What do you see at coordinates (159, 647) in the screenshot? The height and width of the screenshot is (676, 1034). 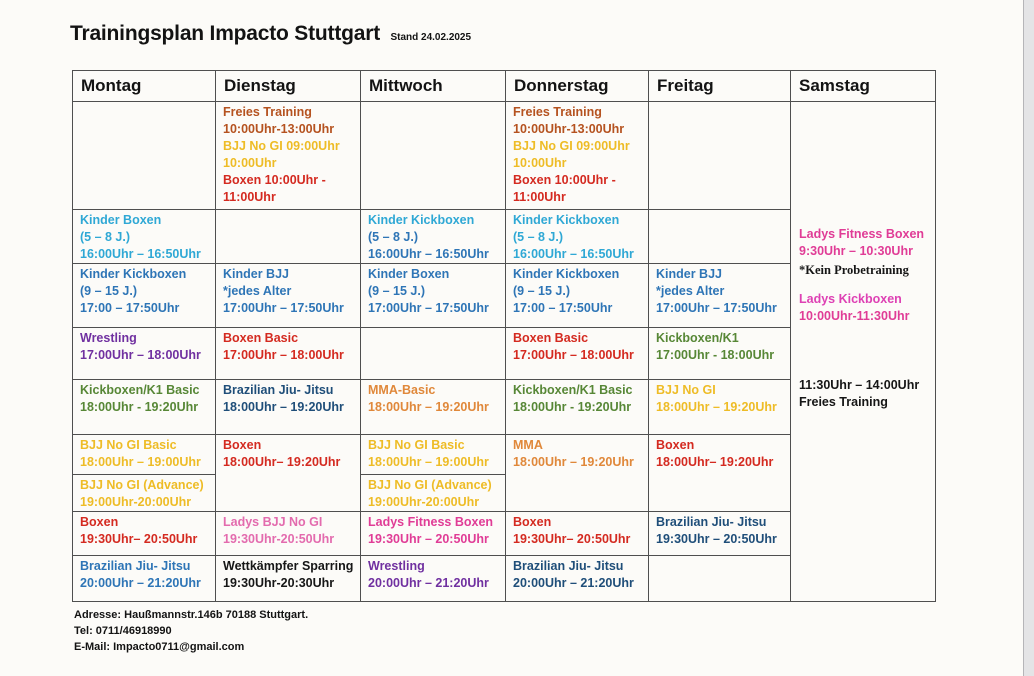 I see `email-line: E-Mail: Impacto0711@gmail.com` at bounding box center [159, 647].